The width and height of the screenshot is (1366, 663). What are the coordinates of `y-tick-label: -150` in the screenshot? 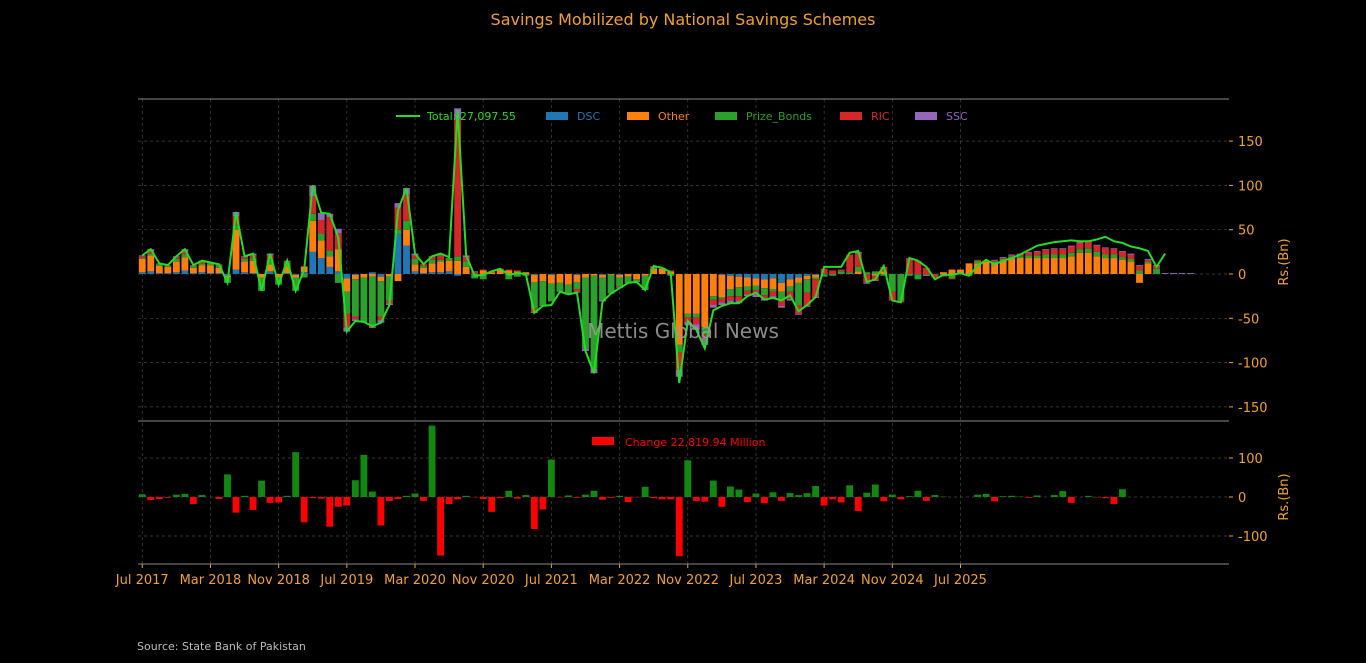 It's located at (1253, 408).